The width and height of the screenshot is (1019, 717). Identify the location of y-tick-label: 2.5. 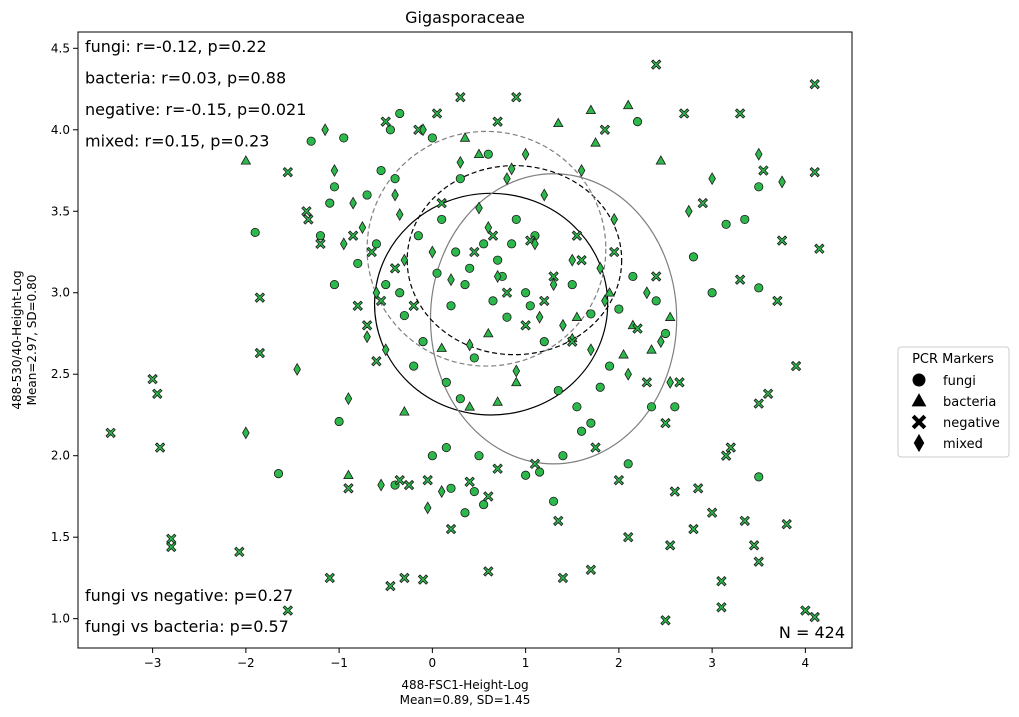
(60, 374).